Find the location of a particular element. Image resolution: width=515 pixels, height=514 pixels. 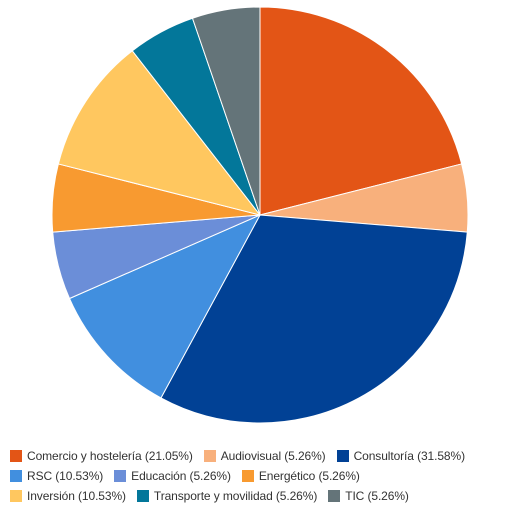

legend-item-8: TIC (5.26%) is located at coordinates (368, 496).